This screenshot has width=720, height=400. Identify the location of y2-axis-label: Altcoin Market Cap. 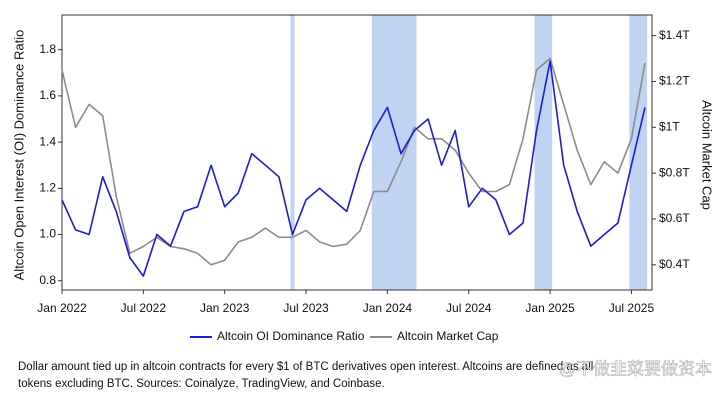
(707, 155).